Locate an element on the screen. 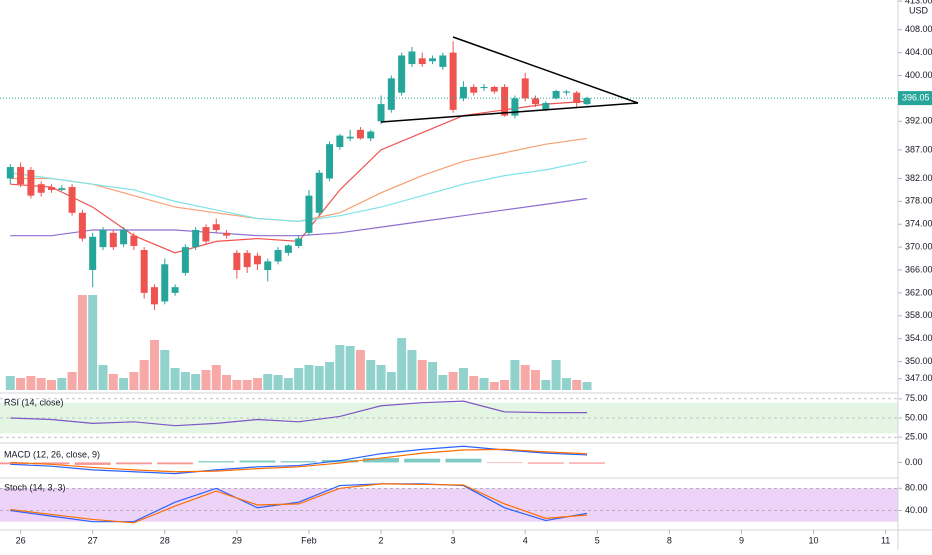  x-tick-label: 26 is located at coordinates (21, 540).